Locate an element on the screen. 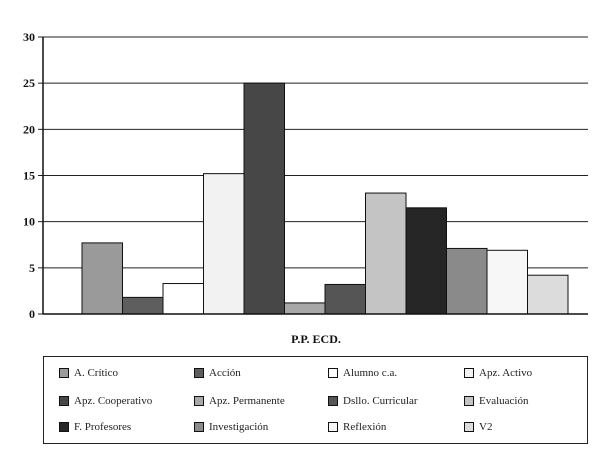  bar-investigacion is located at coordinates (467, 281).